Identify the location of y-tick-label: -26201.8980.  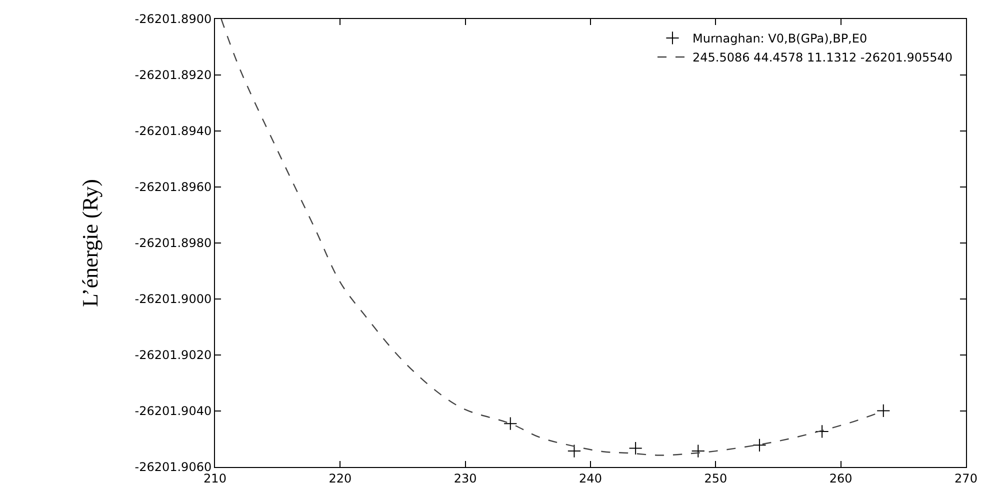
(173, 243).